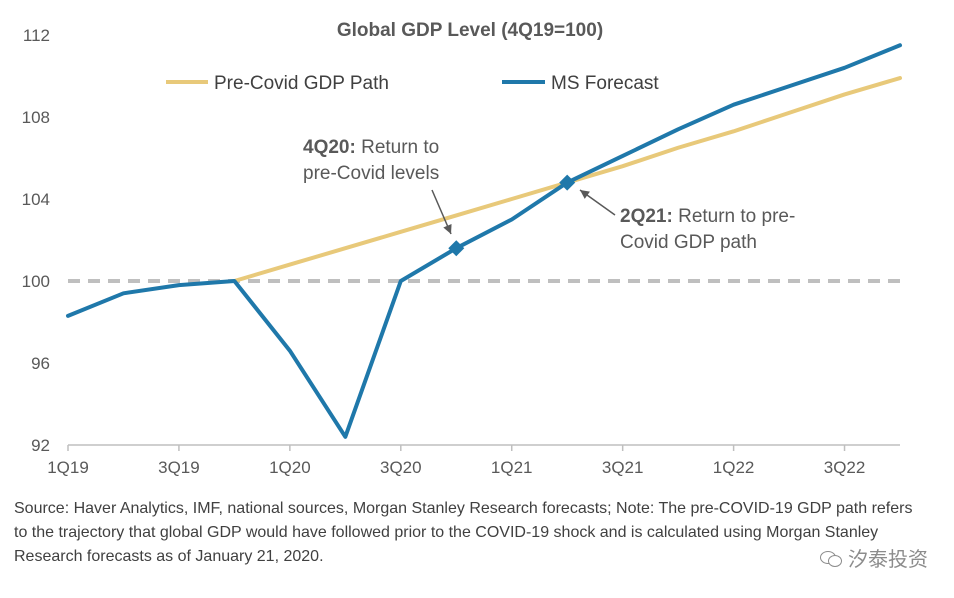 This screenshot has width=954, height=598. What do you see at coordinates (456, 248) in the screenshot?
I see `diamond-marker-4q20` at bounding box center [456, 248].